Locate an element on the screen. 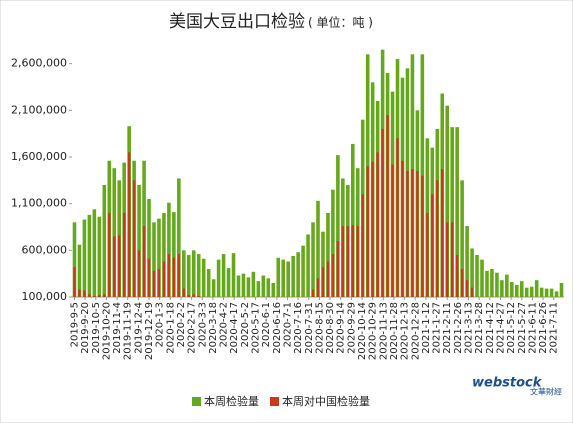 Image resolution: width=573 pixels, height=423 pixels. x-tick-label: 2019-10-5 is located at coordinates (96, 328).